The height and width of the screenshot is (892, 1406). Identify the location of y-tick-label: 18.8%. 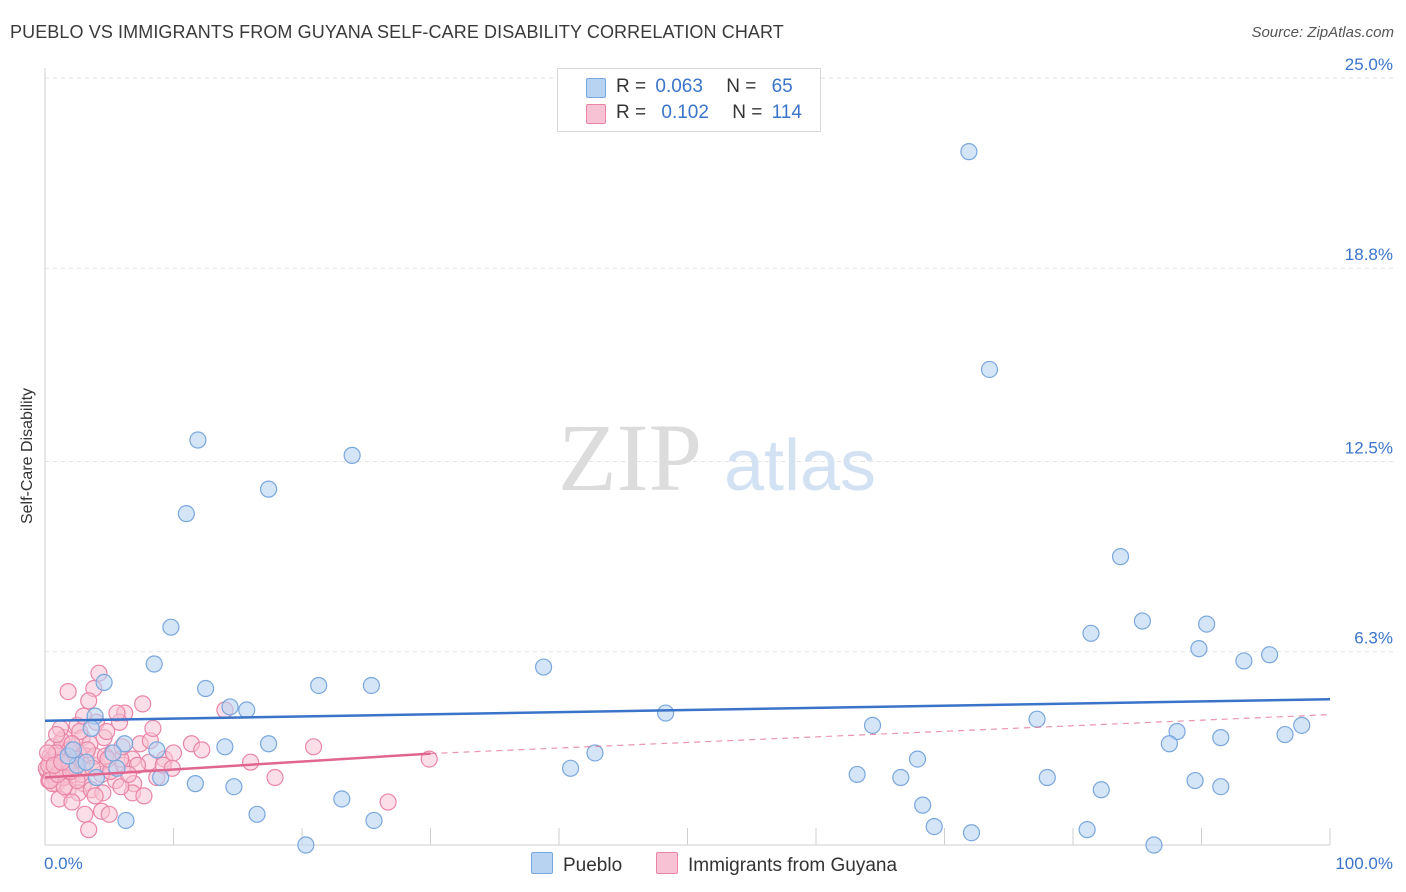
(1369, 254).